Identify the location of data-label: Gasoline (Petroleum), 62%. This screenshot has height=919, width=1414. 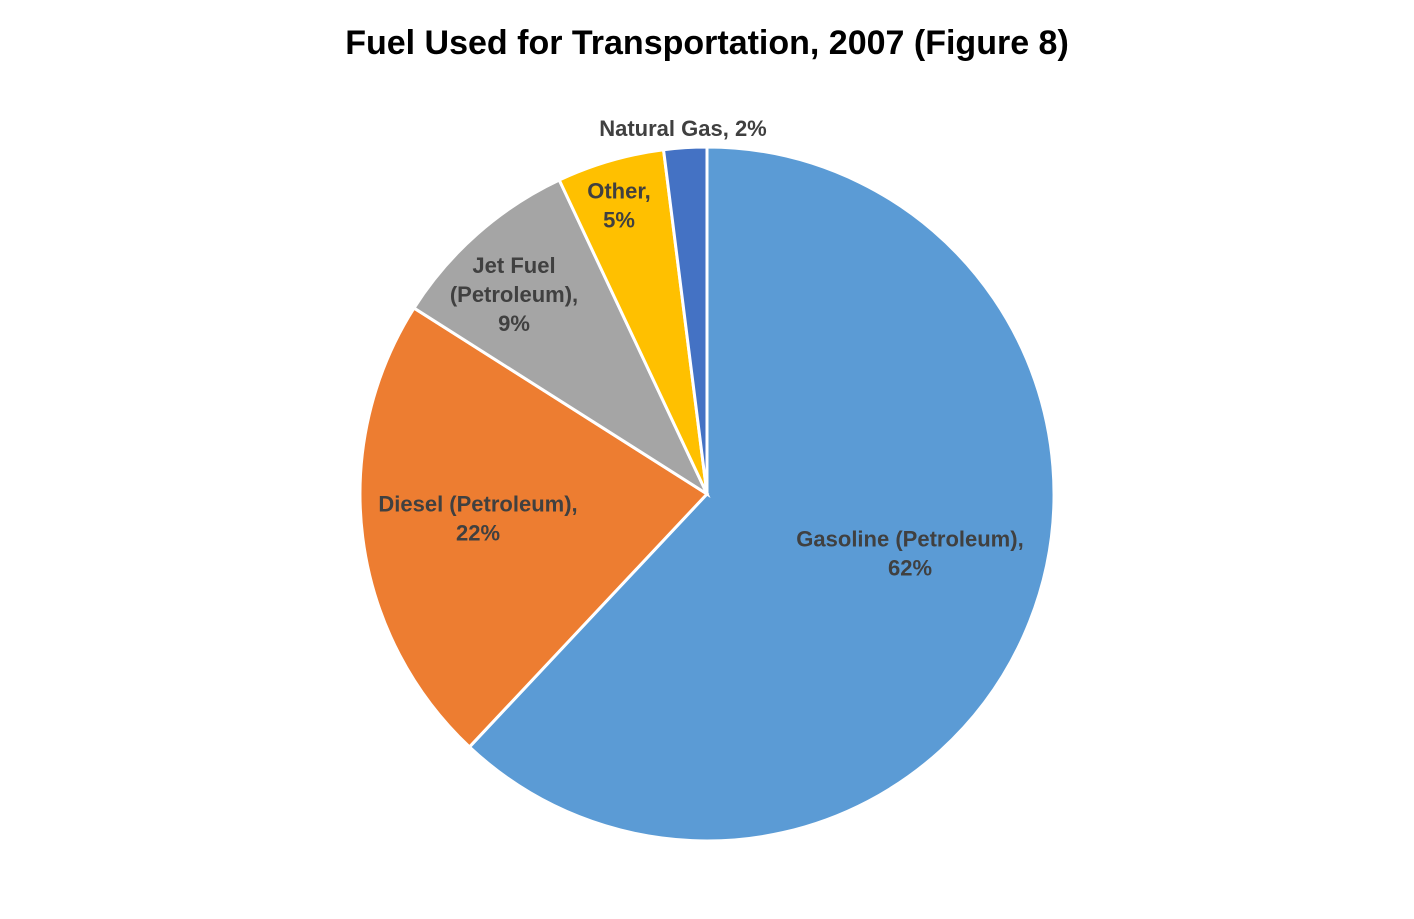
(909, 554).